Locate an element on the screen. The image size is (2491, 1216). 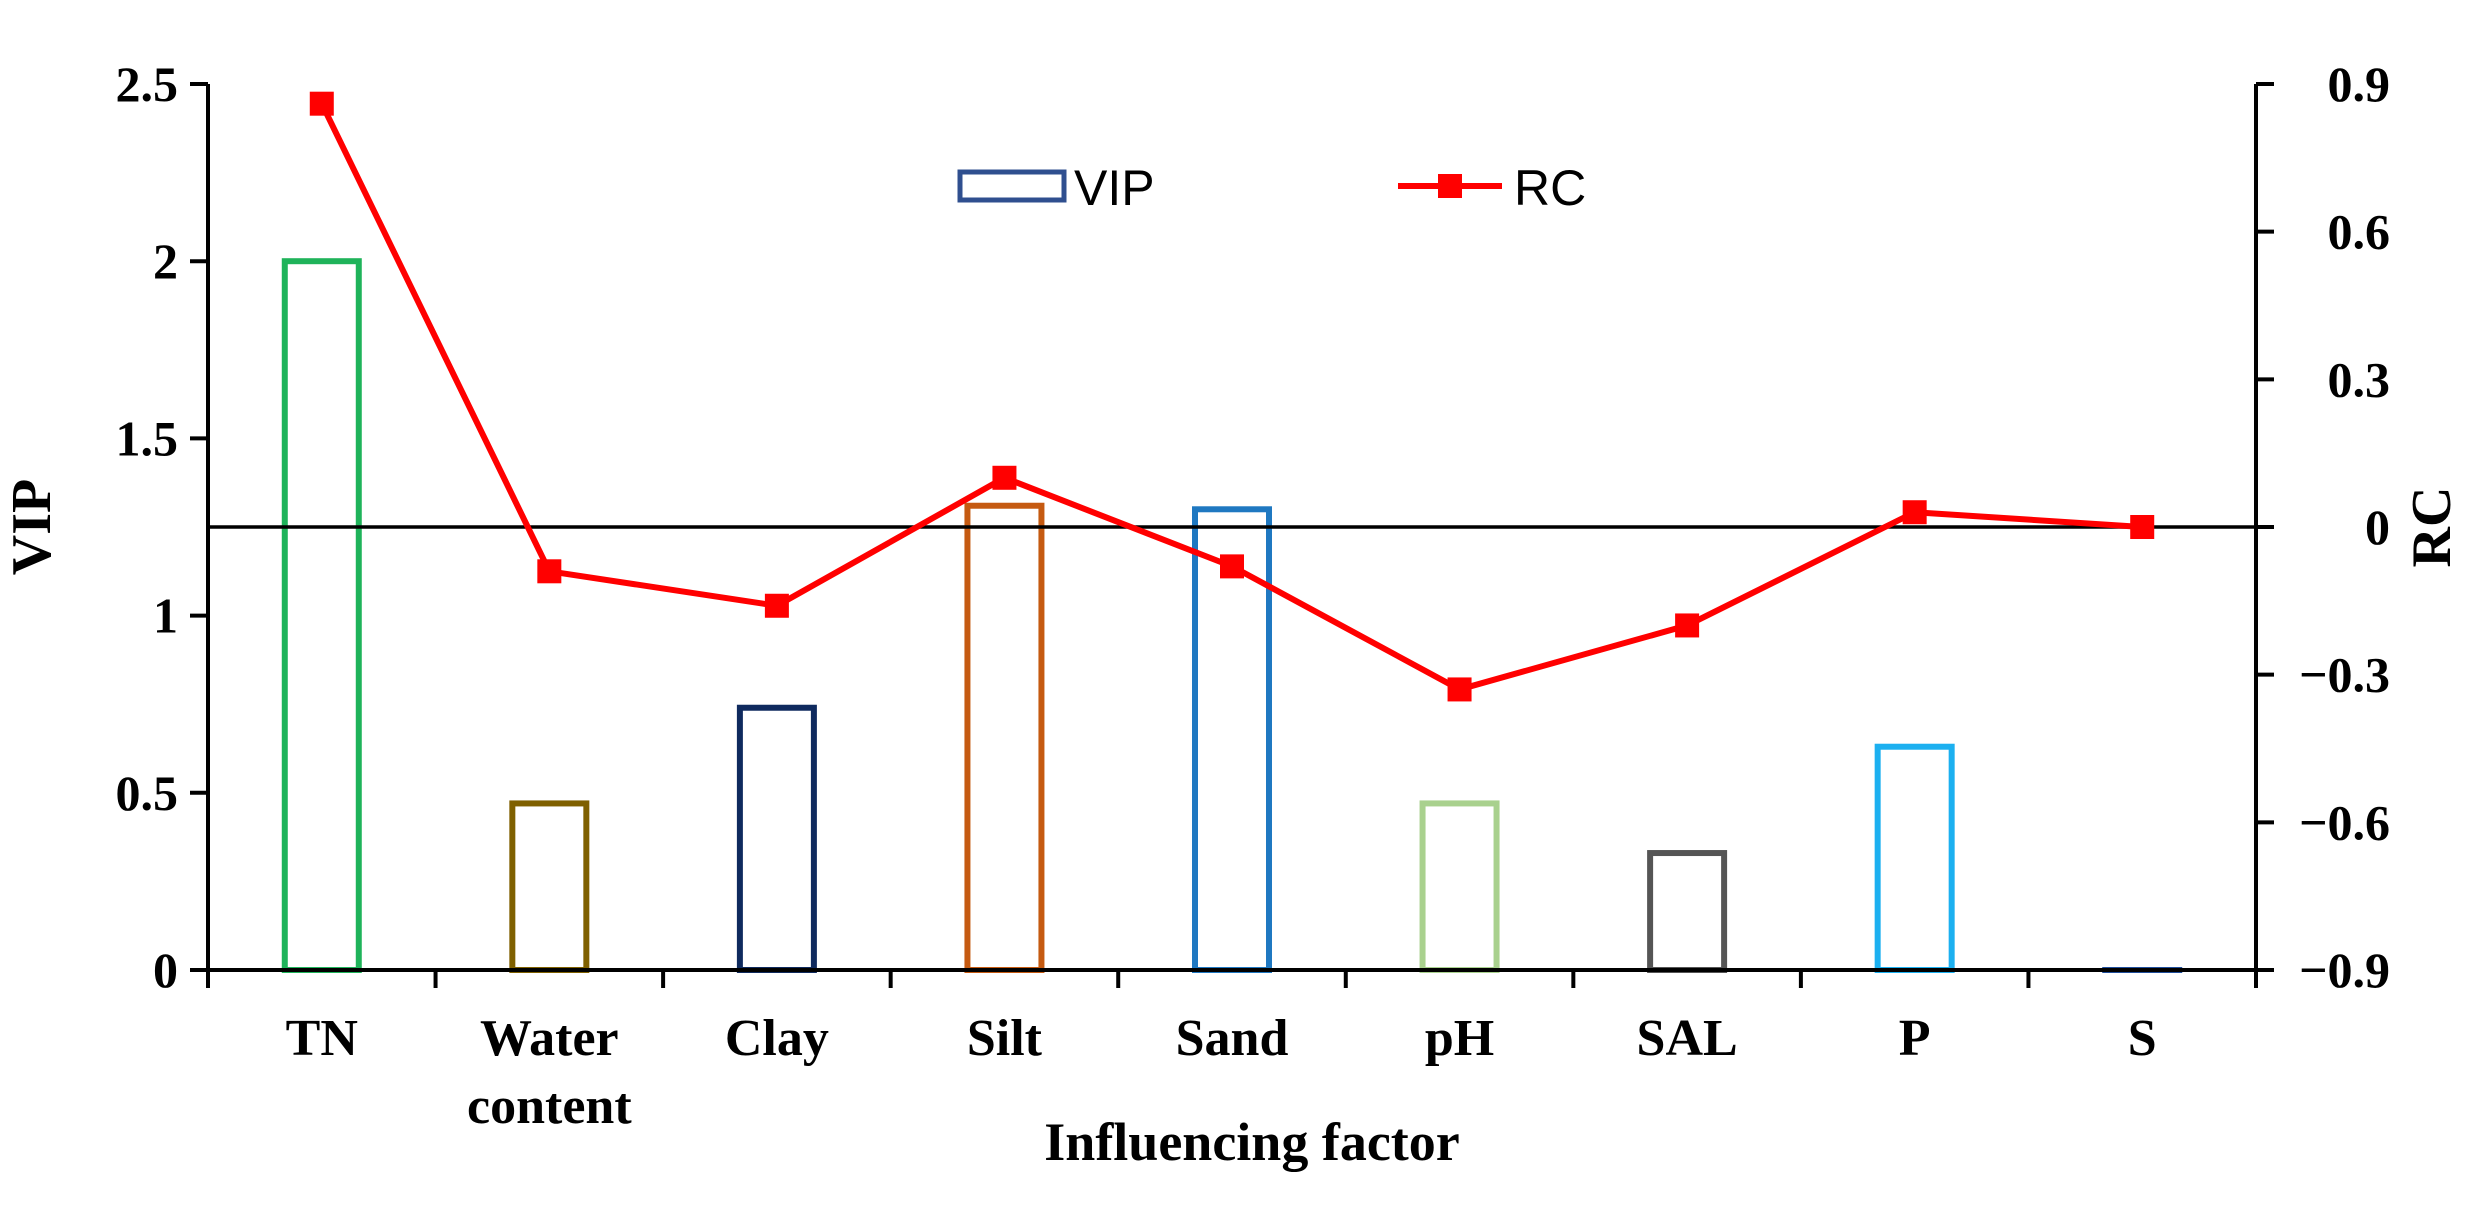
x-tick-label: P is located at coordinates (1915, 1038).